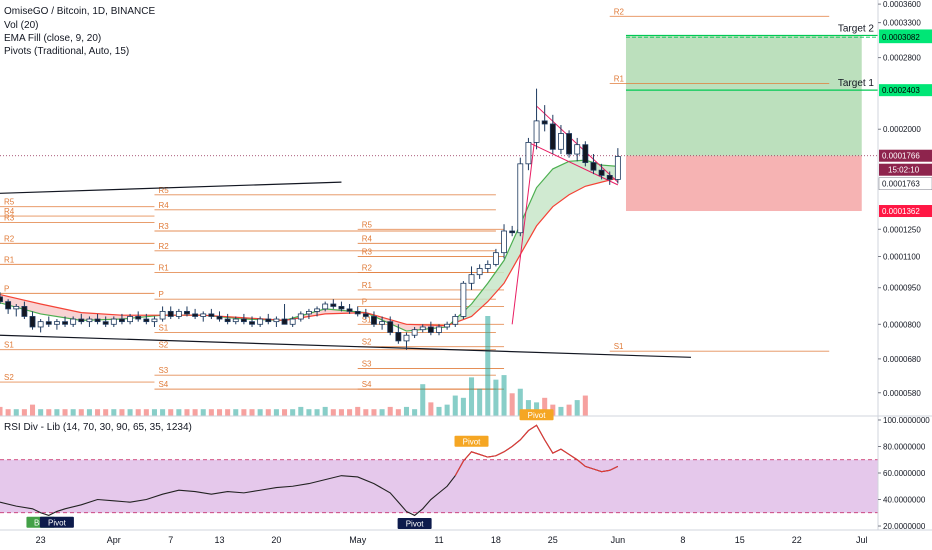 This screenshot has width=932, height=550. What do you see at coordinates (902, 359) in the screenshot?
I see `price-tick-label: 0.0000680` at bounding box center [902, 359].